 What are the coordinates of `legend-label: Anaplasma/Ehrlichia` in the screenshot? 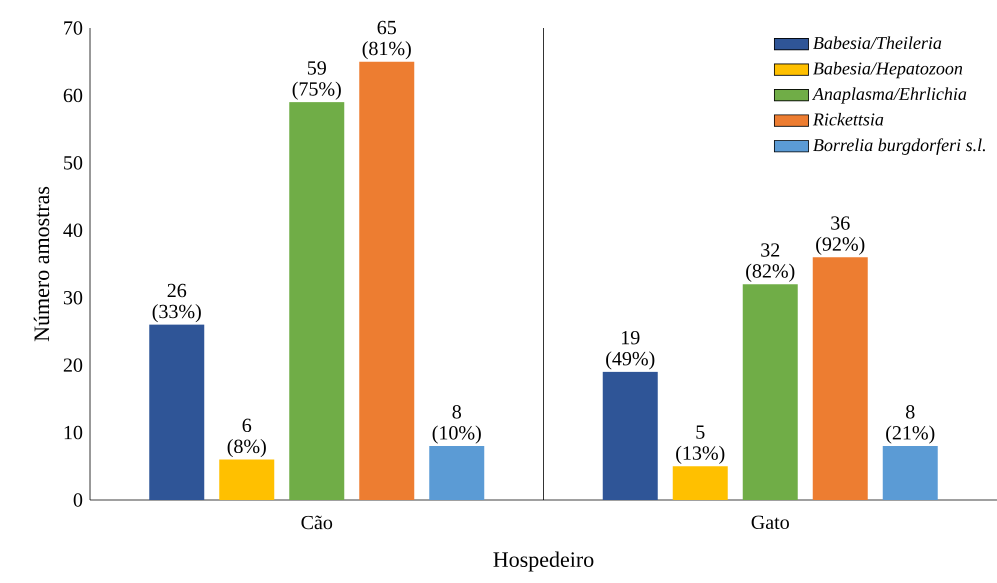 It's located at (889, 95).